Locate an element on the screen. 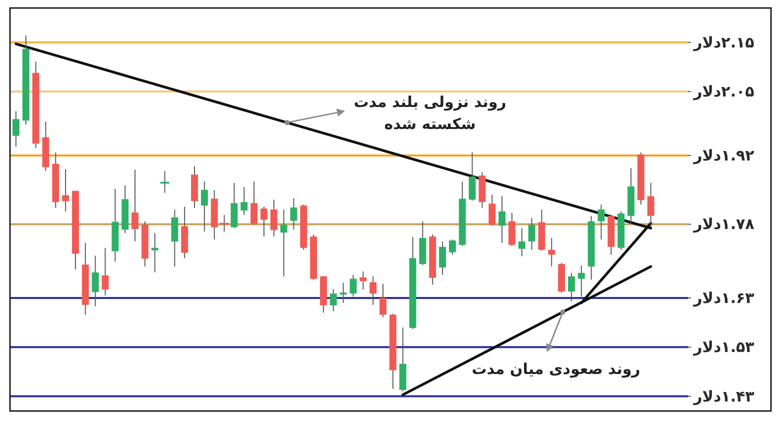 This screenshot has height=446, width=777. annotation: روند نزولی بلند مدت شکسته شده is located at coordinates (430, 113).